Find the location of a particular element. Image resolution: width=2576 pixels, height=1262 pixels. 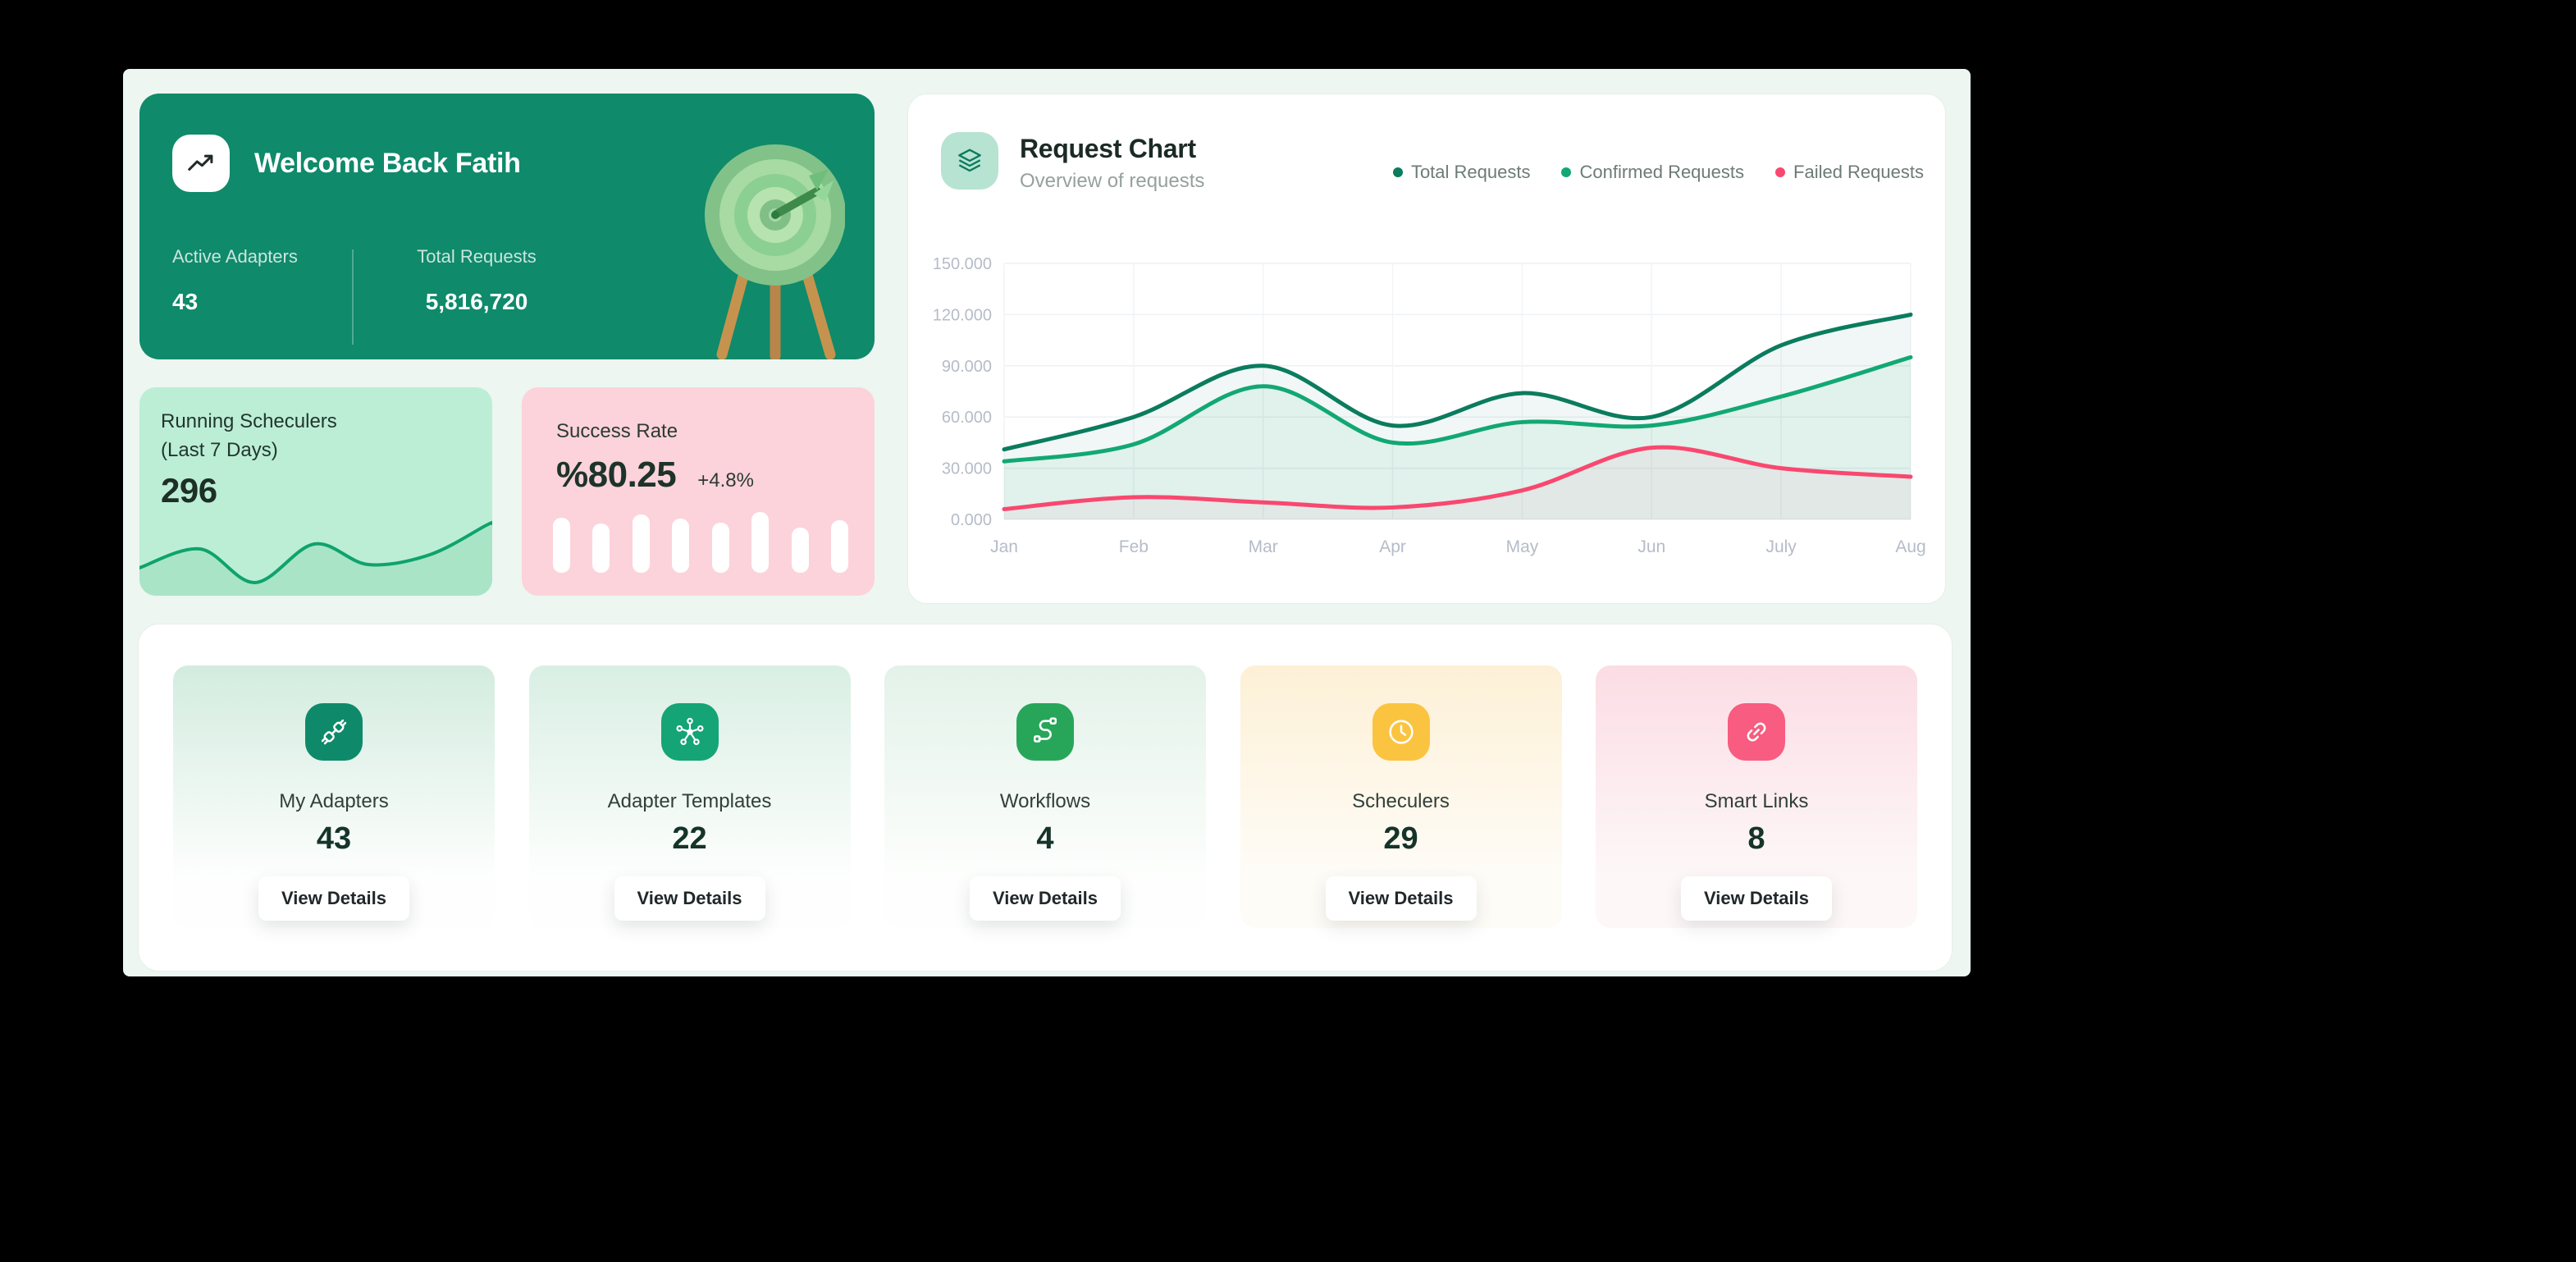

svg-text: Feb is located at coordinates (1134, 546).